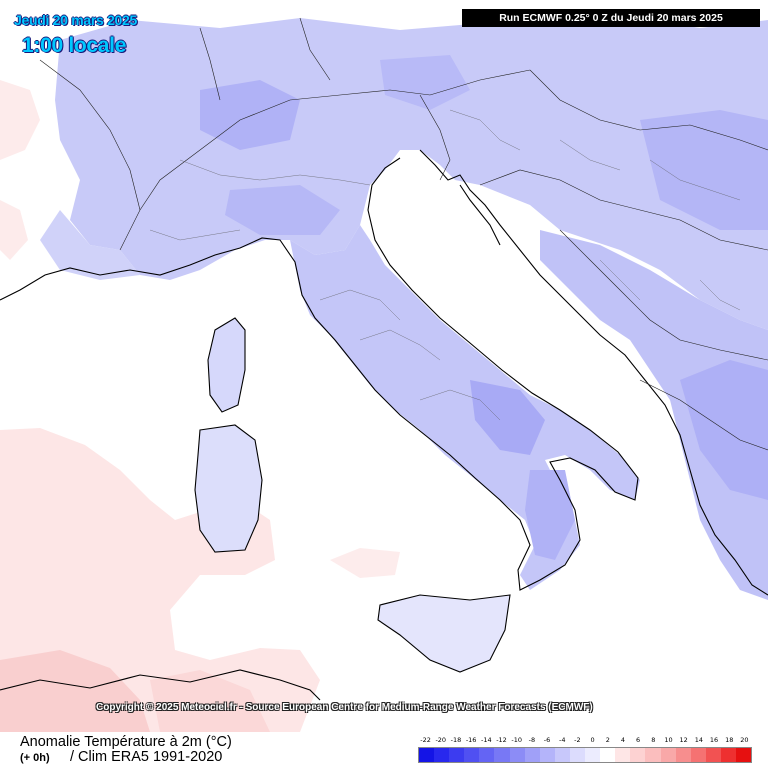 The image size is (768, 768). What do you see at coordinates (623, 740) in the screenshot?
I see `legend-tick-label: 4` at bounding box center [623, 740].